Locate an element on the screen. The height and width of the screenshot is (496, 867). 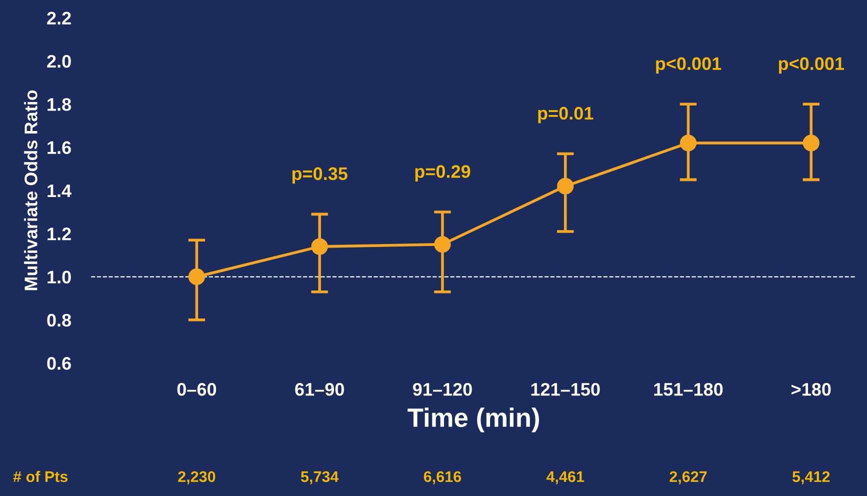
x-tick-label: 91–120 is located at coordinates (442, 389).